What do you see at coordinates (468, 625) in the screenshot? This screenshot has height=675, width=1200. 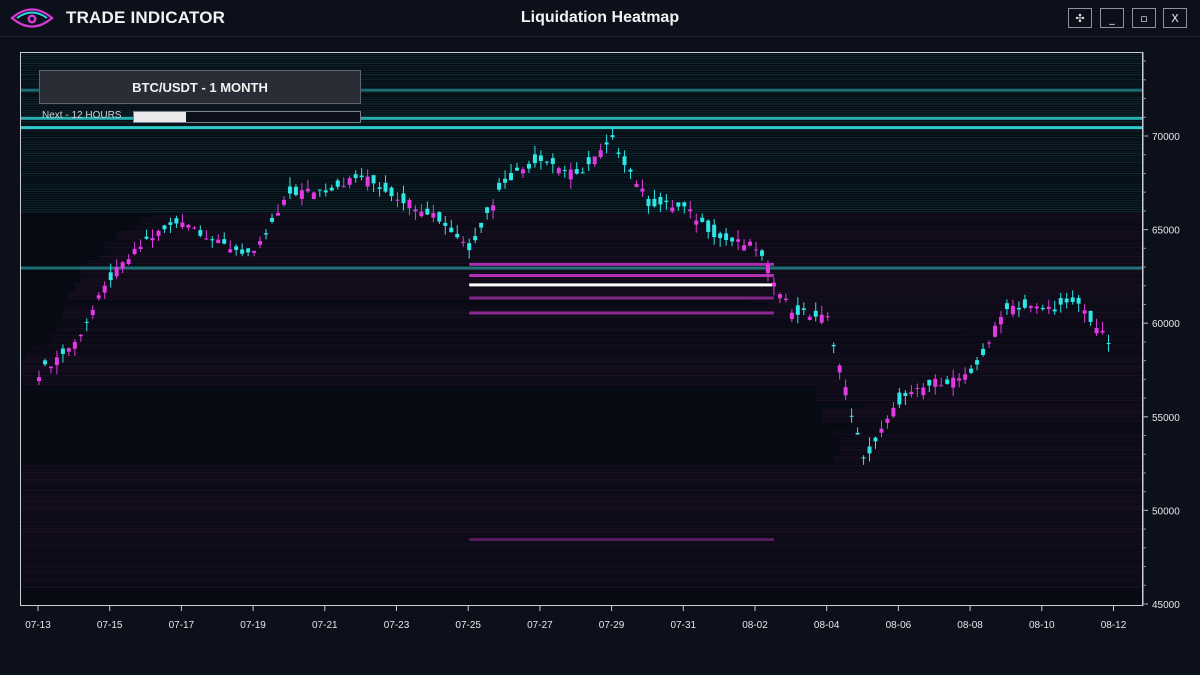 I see `x-tick-label: 07-25` at bounding box center [468, 625].